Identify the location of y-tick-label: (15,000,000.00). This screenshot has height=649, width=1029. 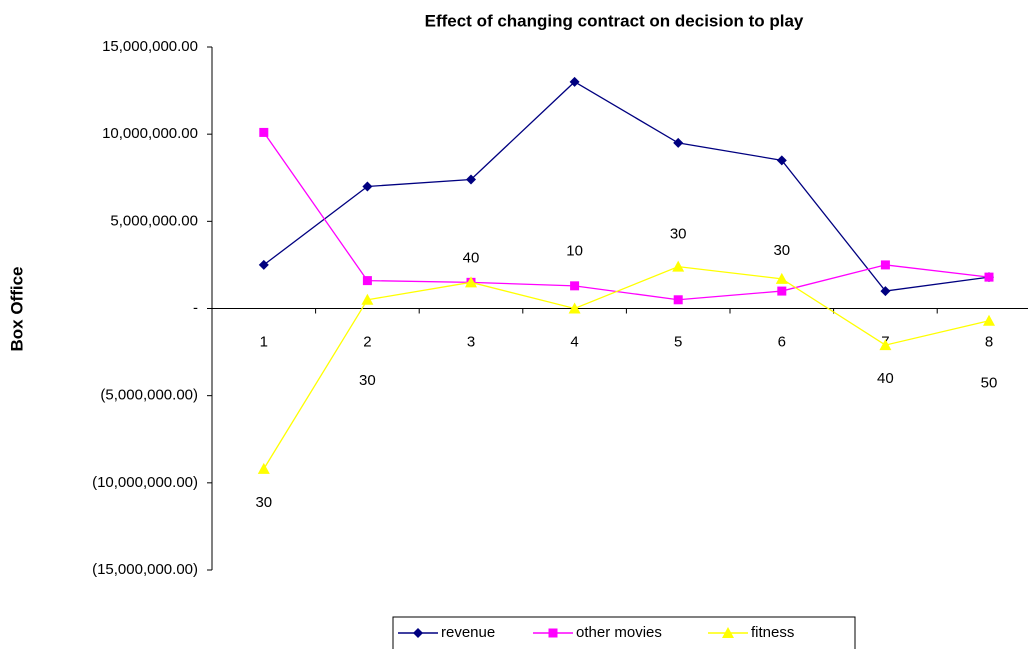
(145, 569).